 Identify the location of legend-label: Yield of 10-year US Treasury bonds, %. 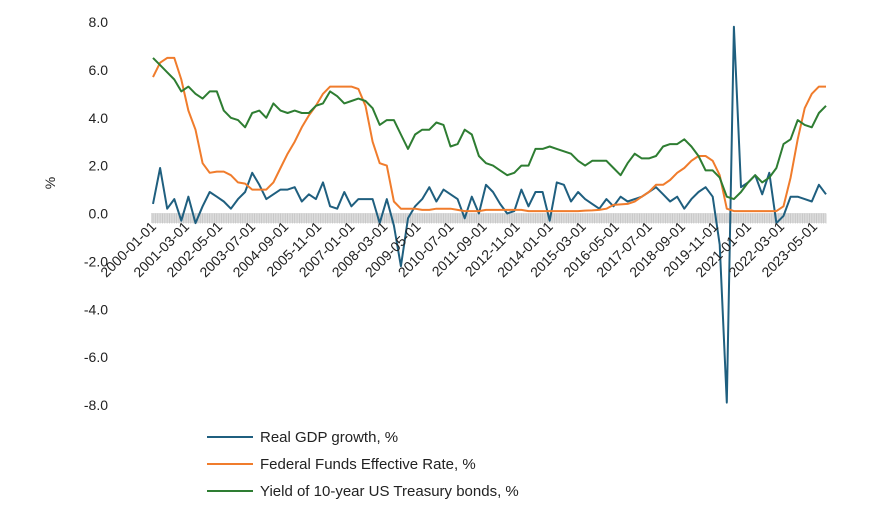
(389, 491).